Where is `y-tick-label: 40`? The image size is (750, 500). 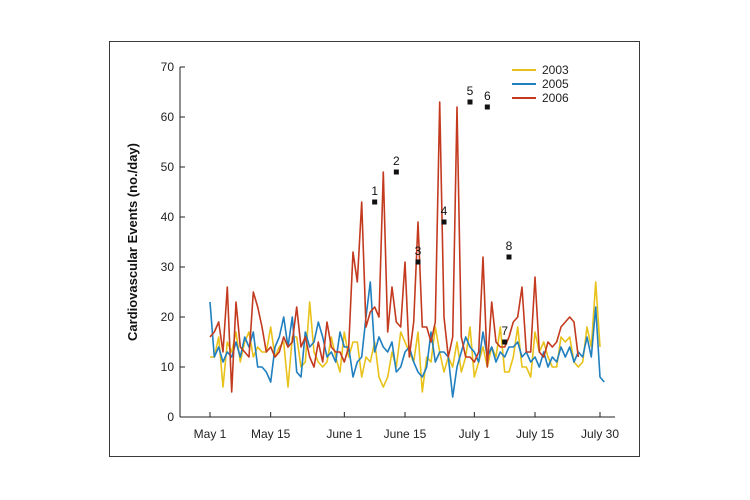
y-tick-label: 40 is located at coordinates (168, 217).